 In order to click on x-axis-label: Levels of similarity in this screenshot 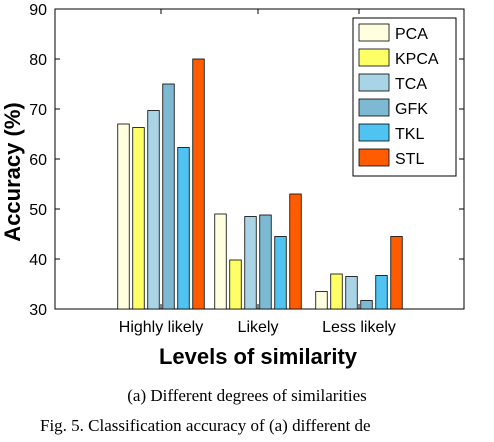, I will do `click(258, 356)`.